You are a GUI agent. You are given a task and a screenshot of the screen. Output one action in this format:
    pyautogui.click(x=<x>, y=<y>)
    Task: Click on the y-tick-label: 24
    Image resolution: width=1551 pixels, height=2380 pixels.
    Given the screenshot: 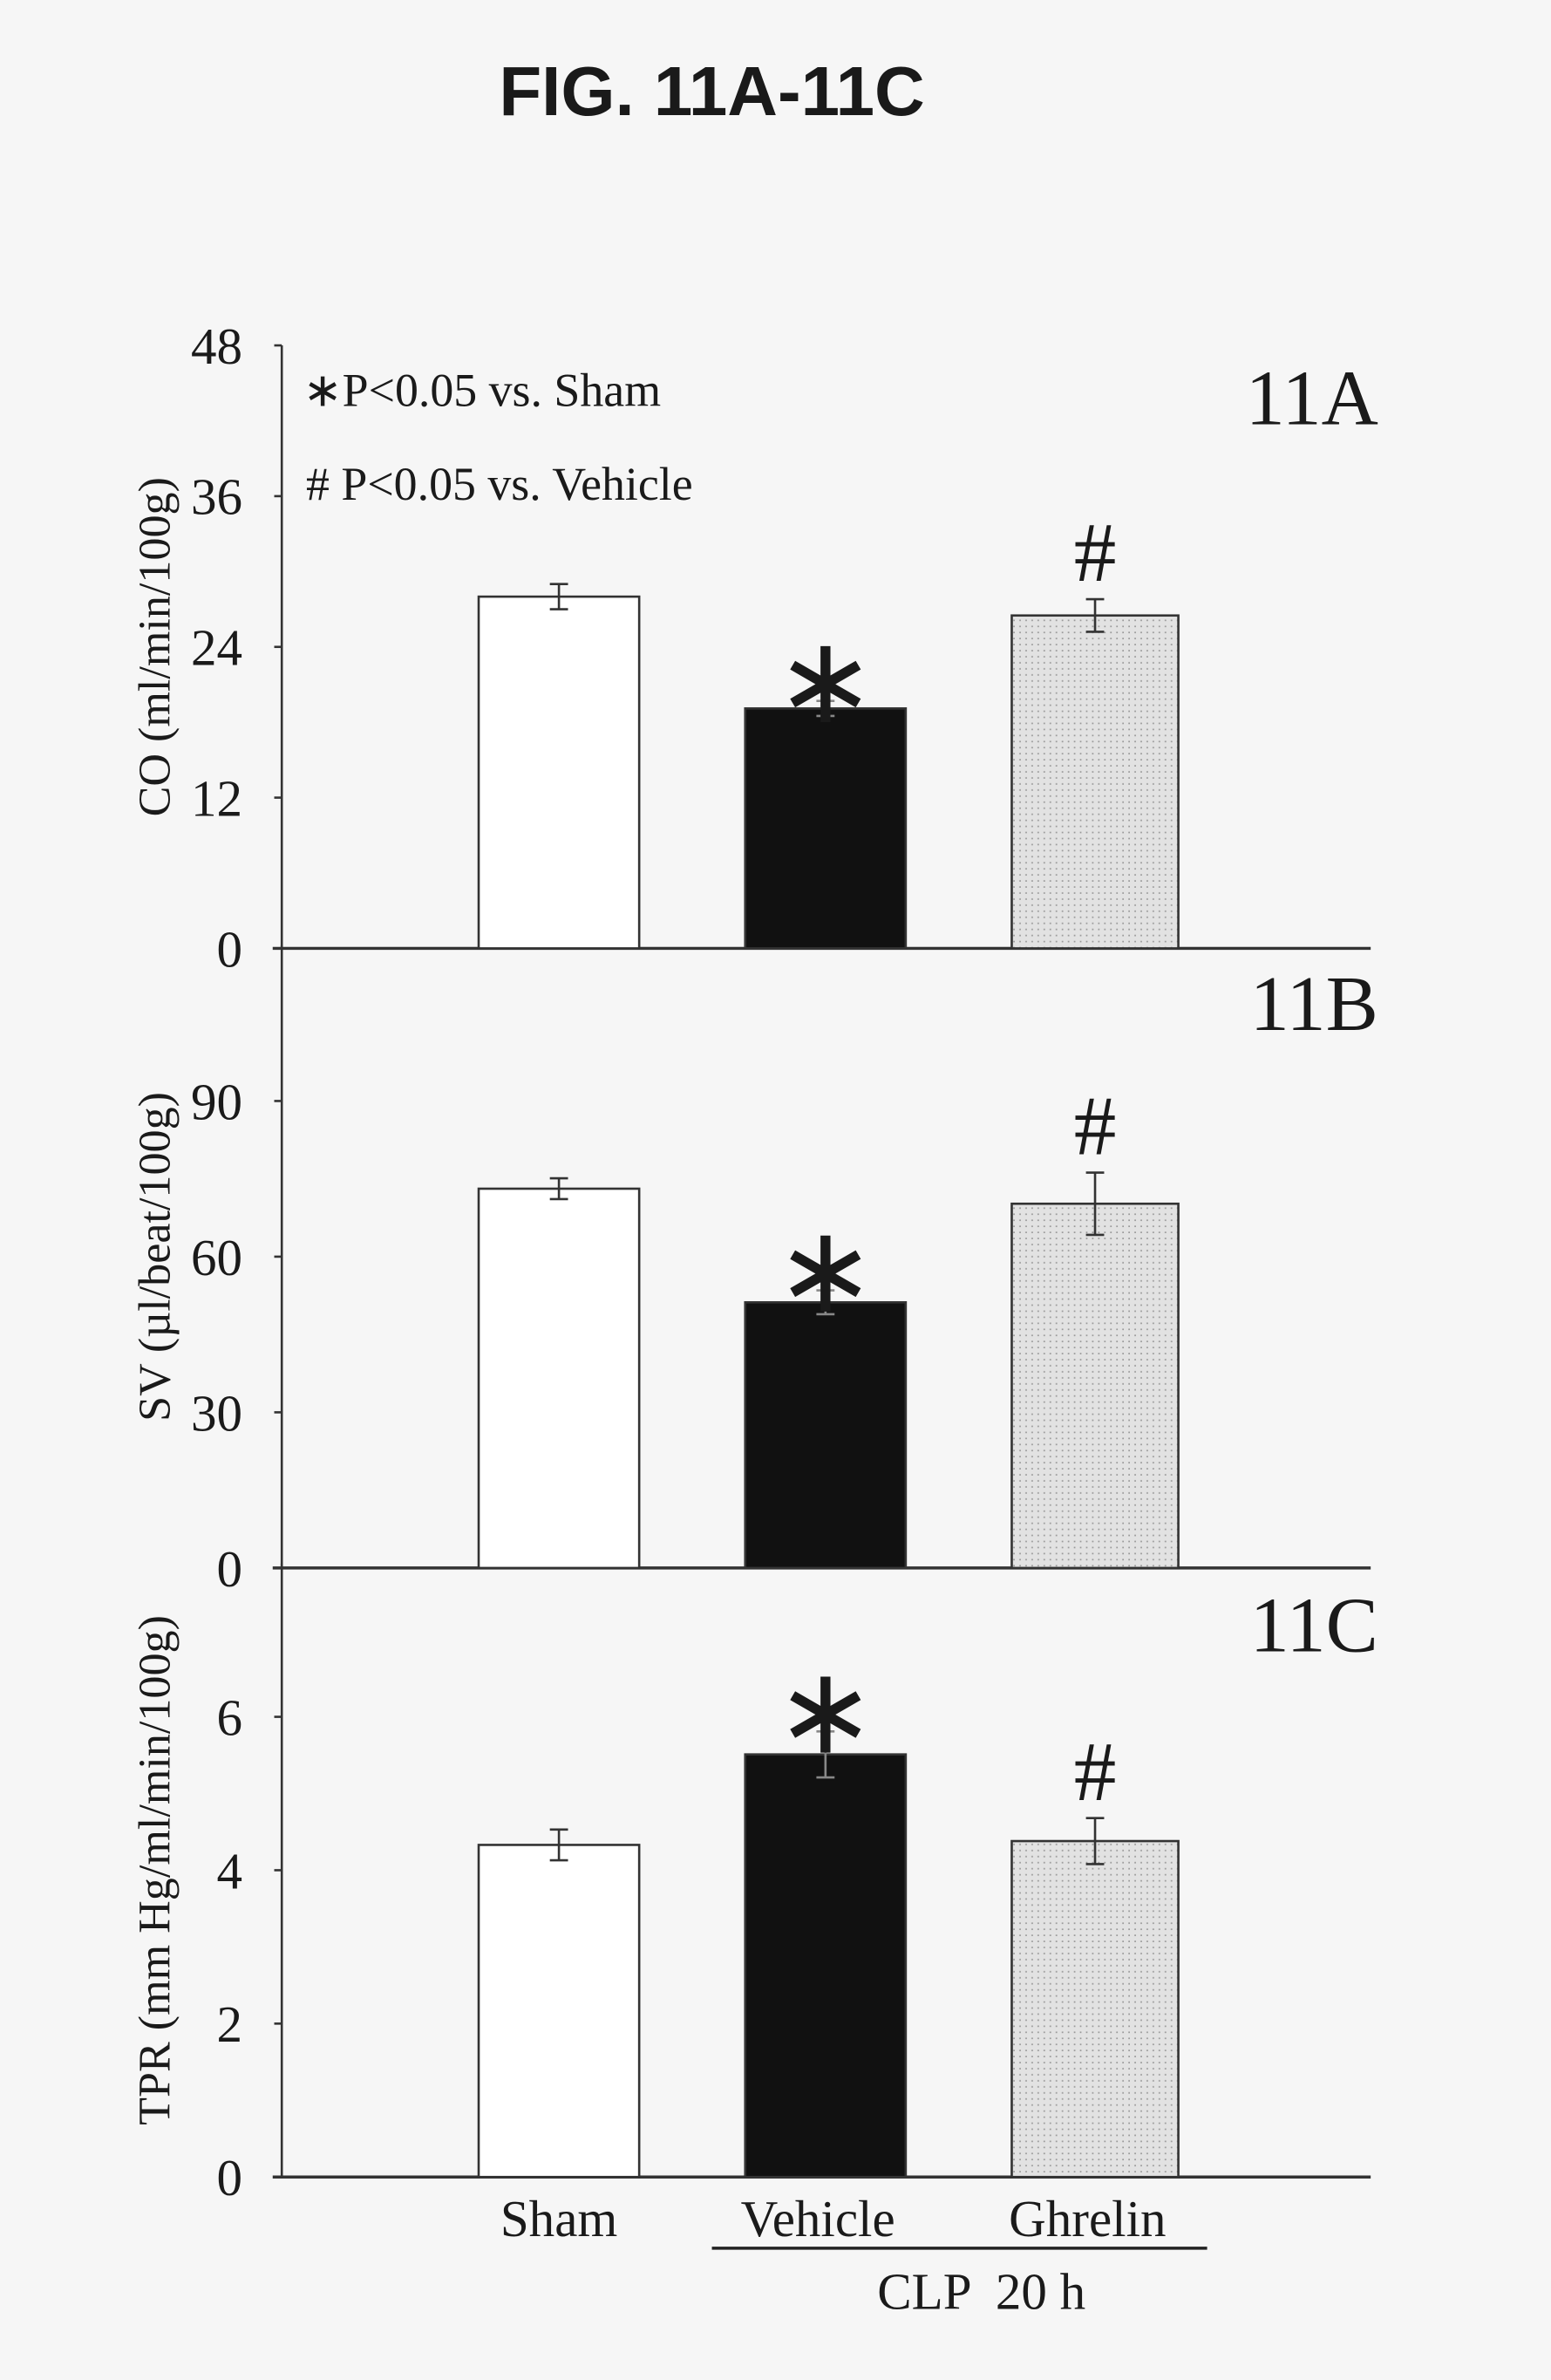 What is the action you would take?
    pyautogui.click(x=216, y=648)
    